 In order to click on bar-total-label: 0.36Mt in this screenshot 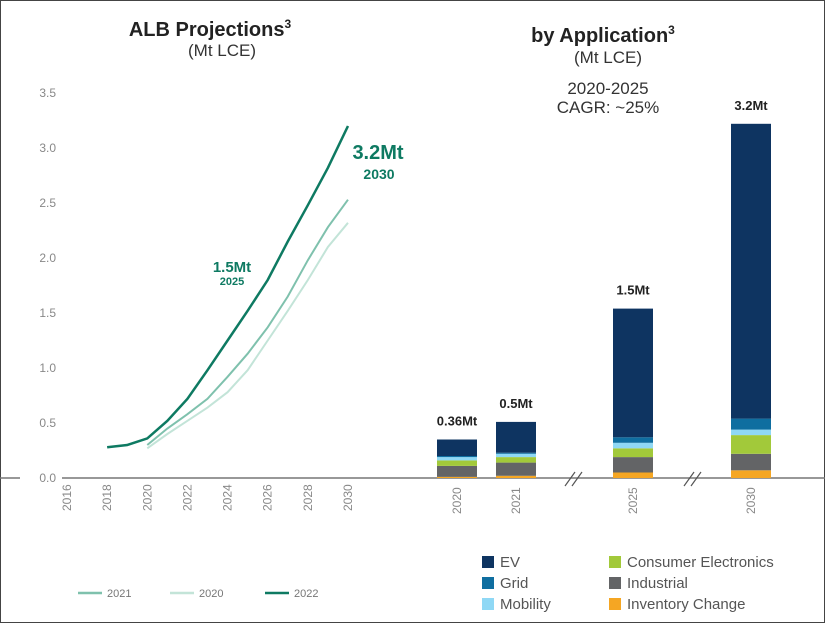, I will do `click(457, 421)`.